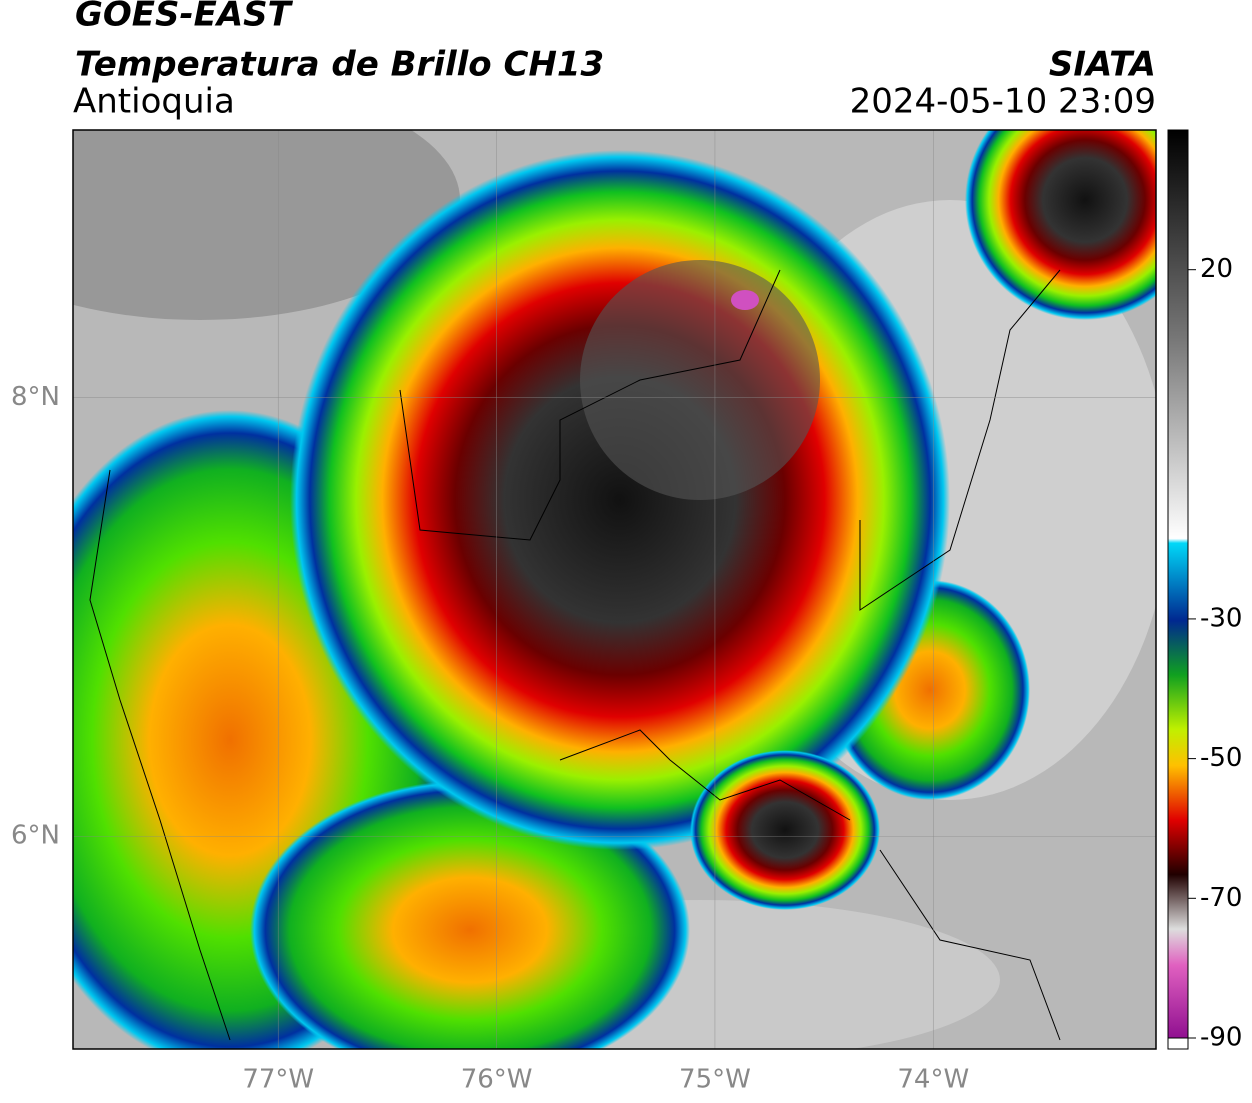 This screenshot has width=1252, height=1103. I want to click on colorbar-under, so click(1178, 1043).